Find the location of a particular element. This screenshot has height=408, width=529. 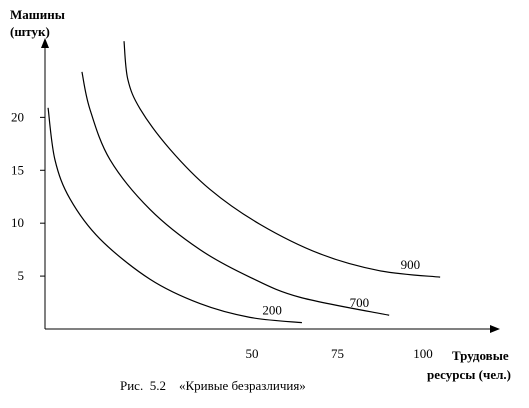

x-tick-label: 75 is located at coordinates (337, 353).